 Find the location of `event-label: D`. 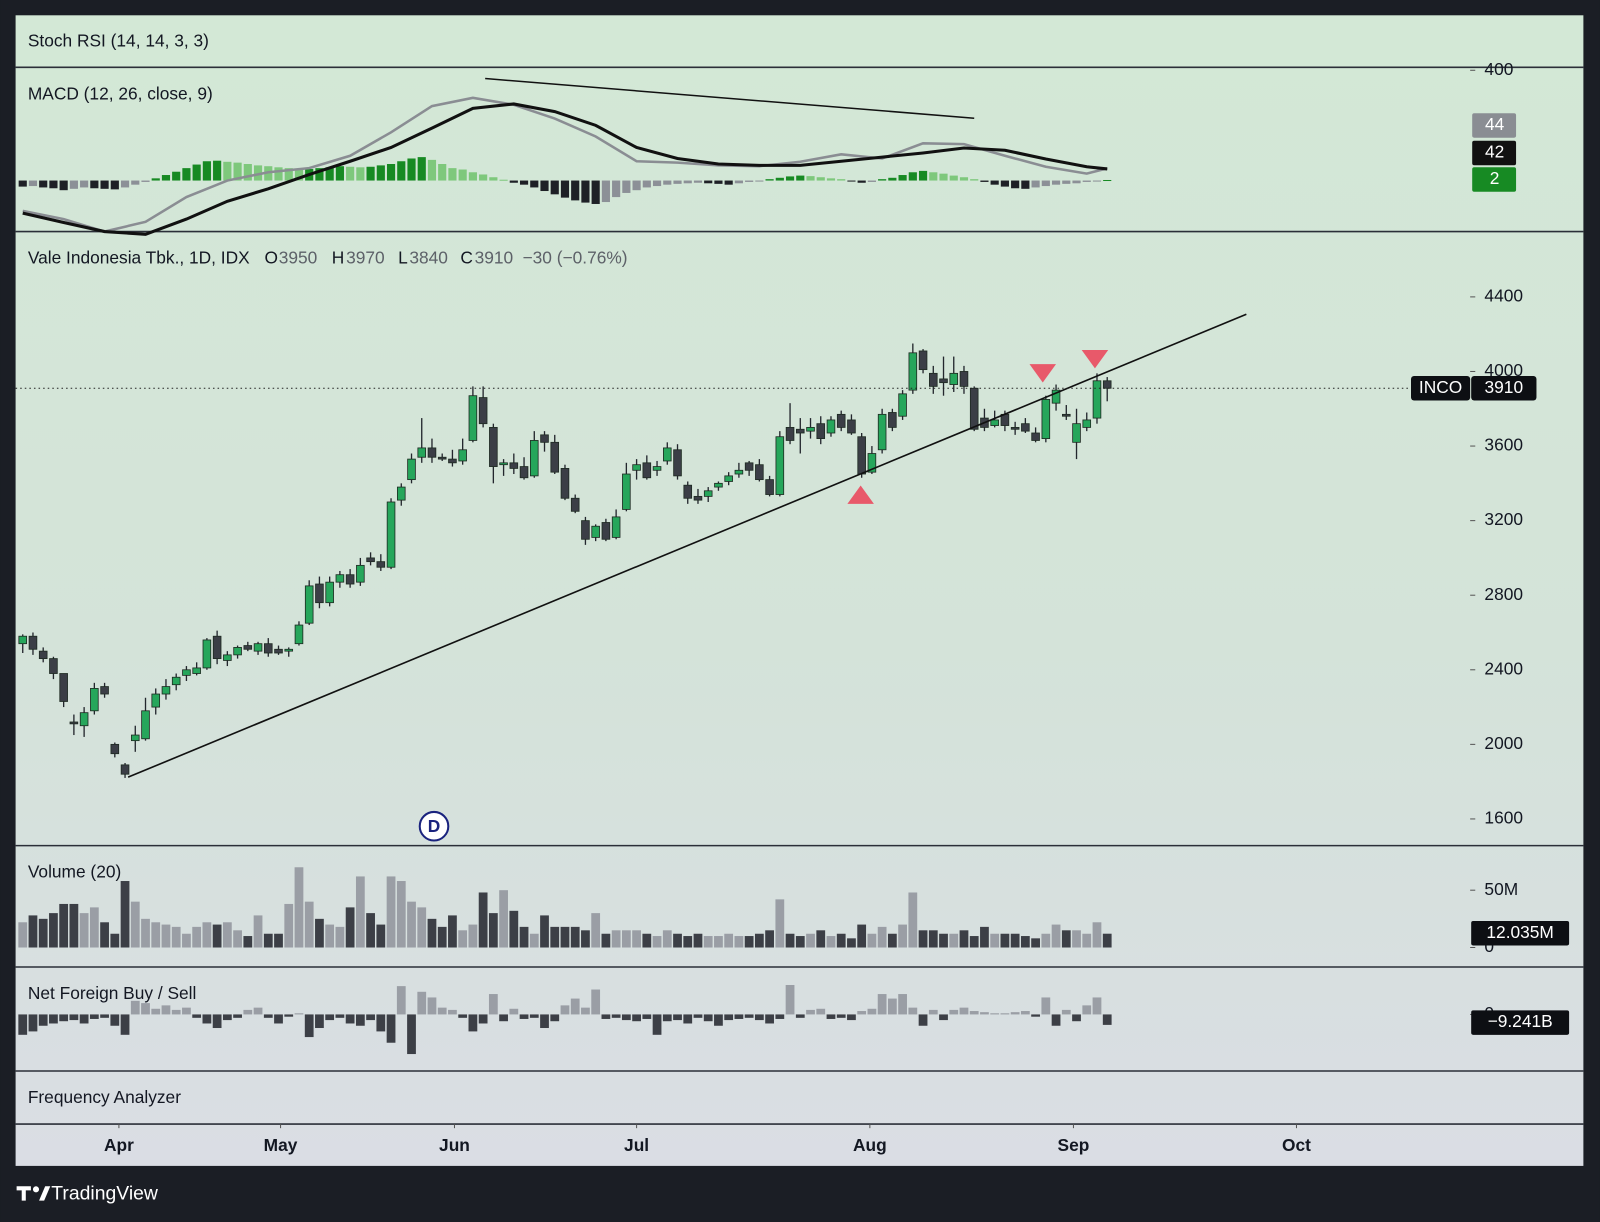

event-label: D is located at coordinates (434, 826).